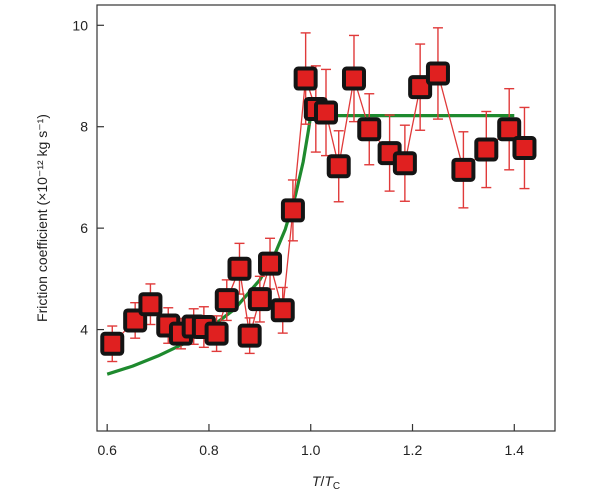 The height and width of the screenshot is (500, 600). Describe the element at coordinates (84, 228) in the screenshot. I see `y-tick-label: 6` at that location.